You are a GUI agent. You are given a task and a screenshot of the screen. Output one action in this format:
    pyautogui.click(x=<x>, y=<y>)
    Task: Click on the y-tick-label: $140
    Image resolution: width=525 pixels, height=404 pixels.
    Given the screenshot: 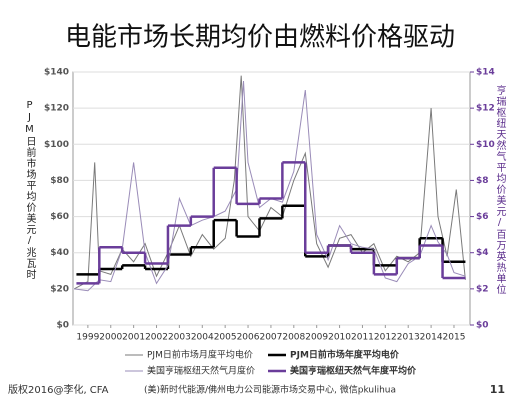 What is the action you would take?
    pyautogui.click(x=56, y=73)
    